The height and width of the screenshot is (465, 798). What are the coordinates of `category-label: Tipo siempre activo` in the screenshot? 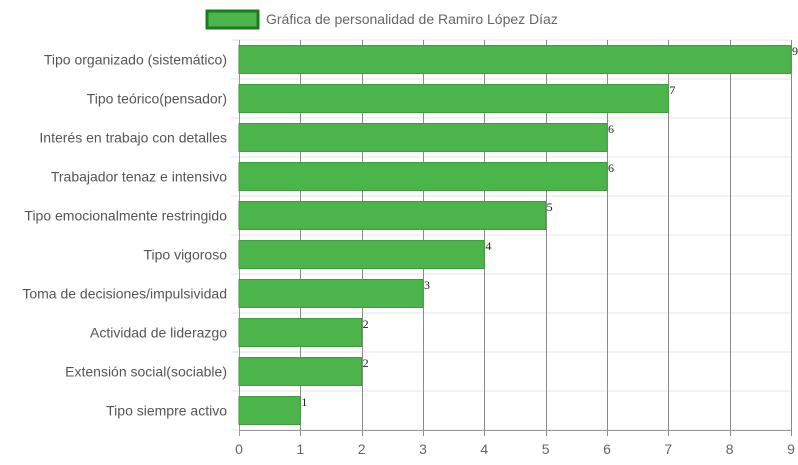 It's located at (166, 411).